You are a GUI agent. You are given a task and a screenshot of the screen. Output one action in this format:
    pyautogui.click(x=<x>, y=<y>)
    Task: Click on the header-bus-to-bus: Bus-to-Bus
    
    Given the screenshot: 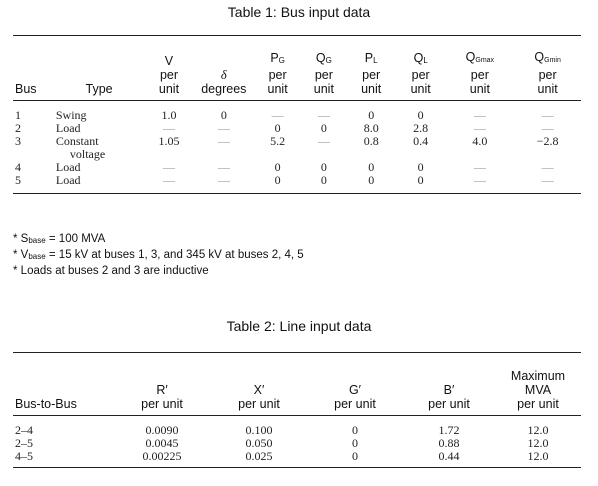 What is the action you would take?
    pyautogui.click(x=46, y=404)
    